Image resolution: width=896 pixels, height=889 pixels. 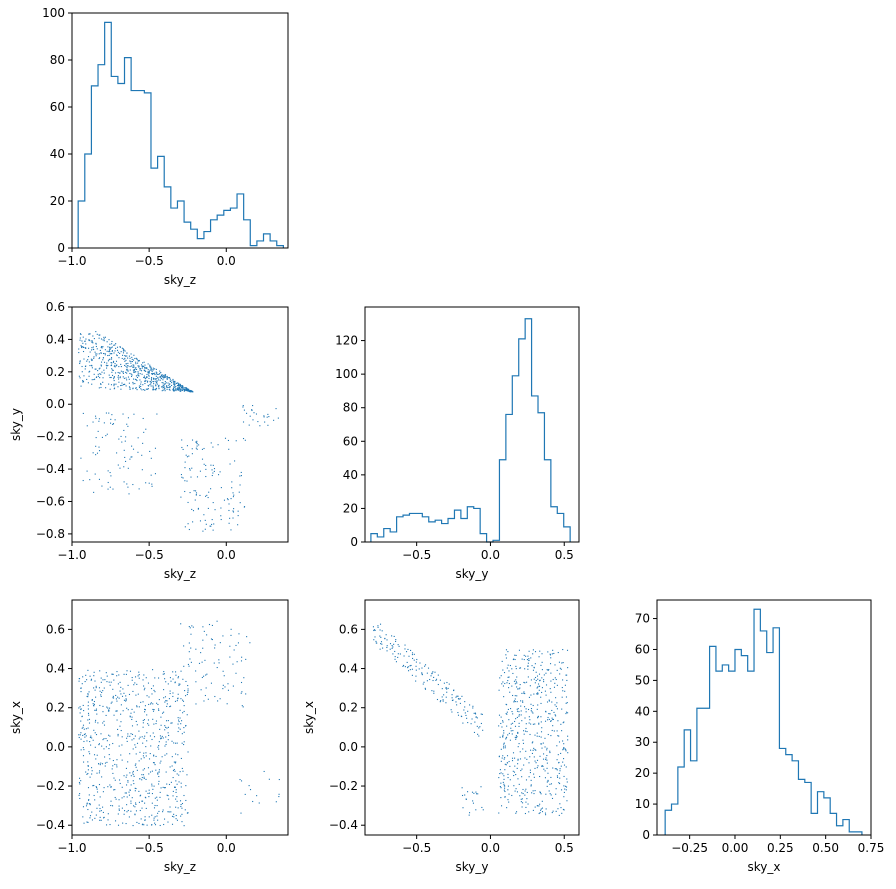 I want to click on y-tick-label: −0.4, so click(x=50, y=825).